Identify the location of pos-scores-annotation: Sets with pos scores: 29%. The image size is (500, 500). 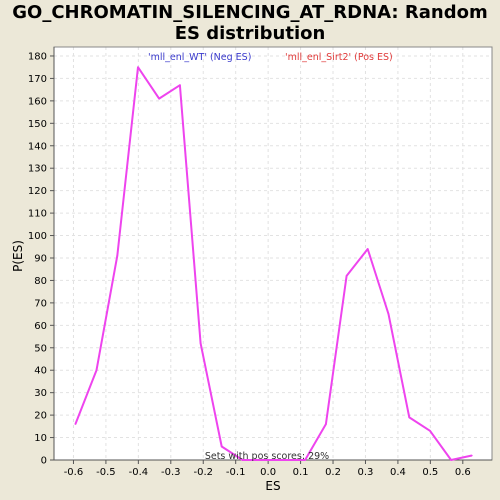
(267, 456).